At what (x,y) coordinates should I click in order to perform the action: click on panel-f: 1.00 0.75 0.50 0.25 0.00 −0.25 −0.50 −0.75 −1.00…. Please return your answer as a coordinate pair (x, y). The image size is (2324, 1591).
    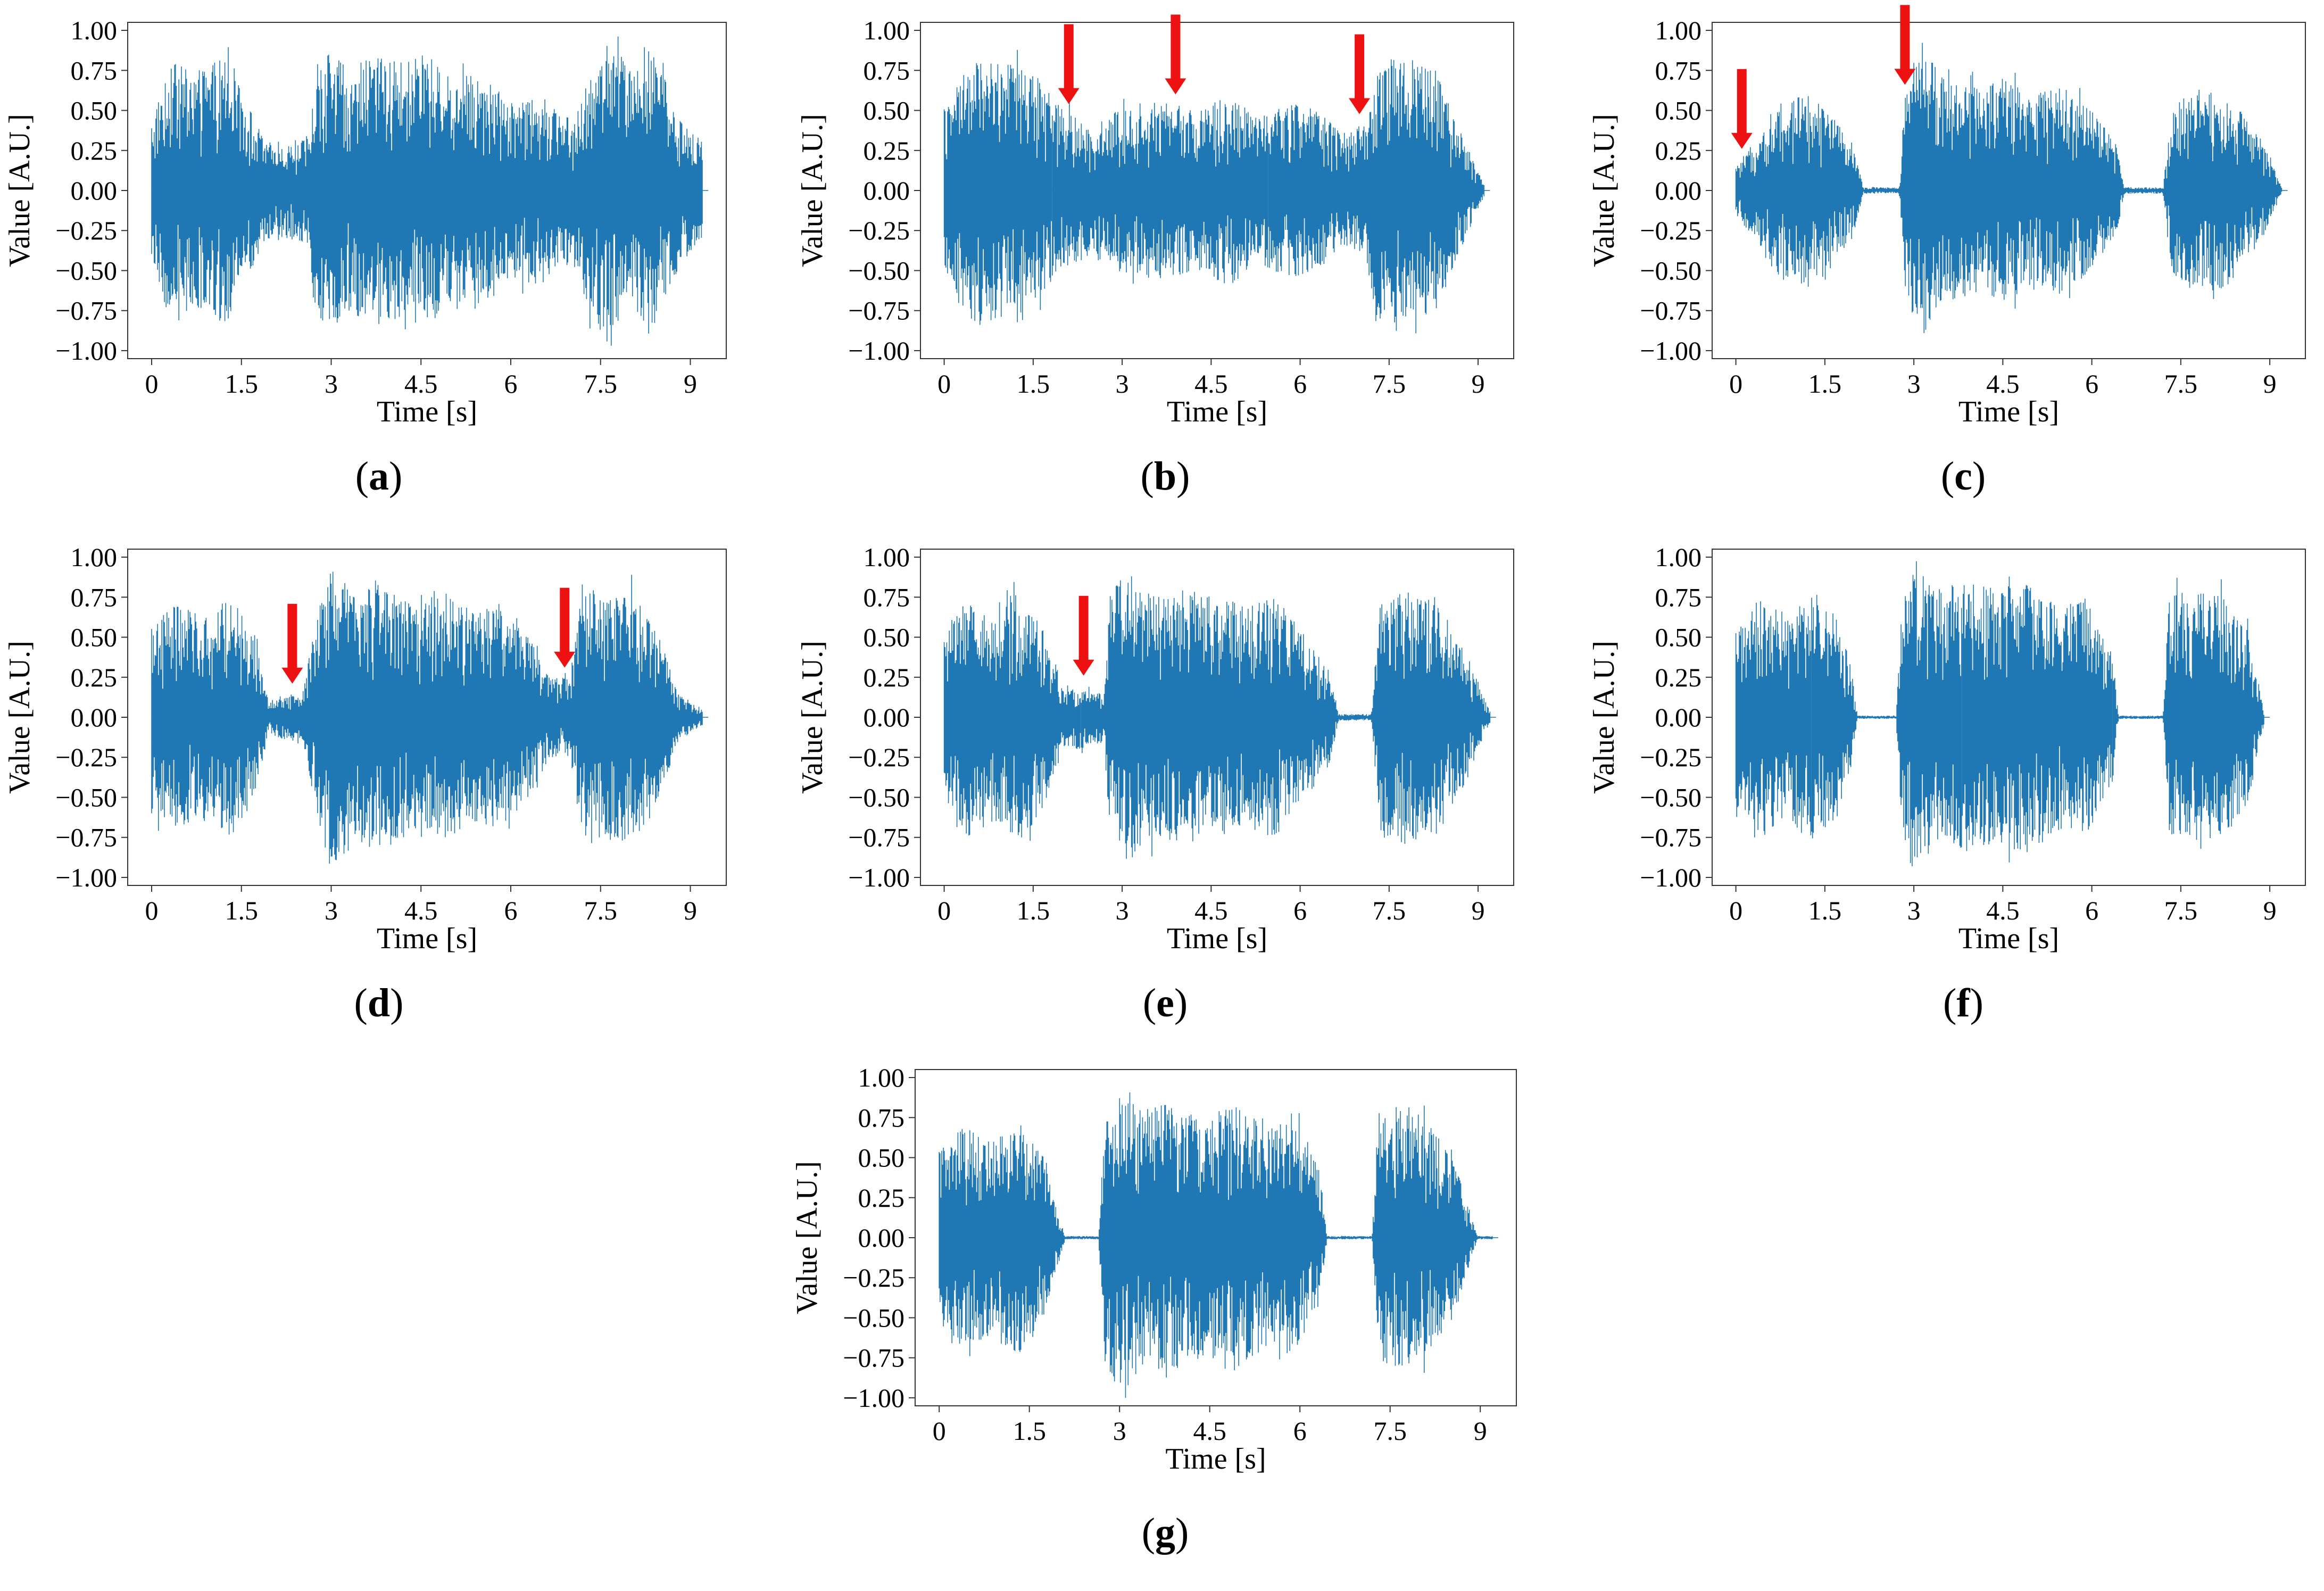
    Looking at the image, I should click on (1947, 783).